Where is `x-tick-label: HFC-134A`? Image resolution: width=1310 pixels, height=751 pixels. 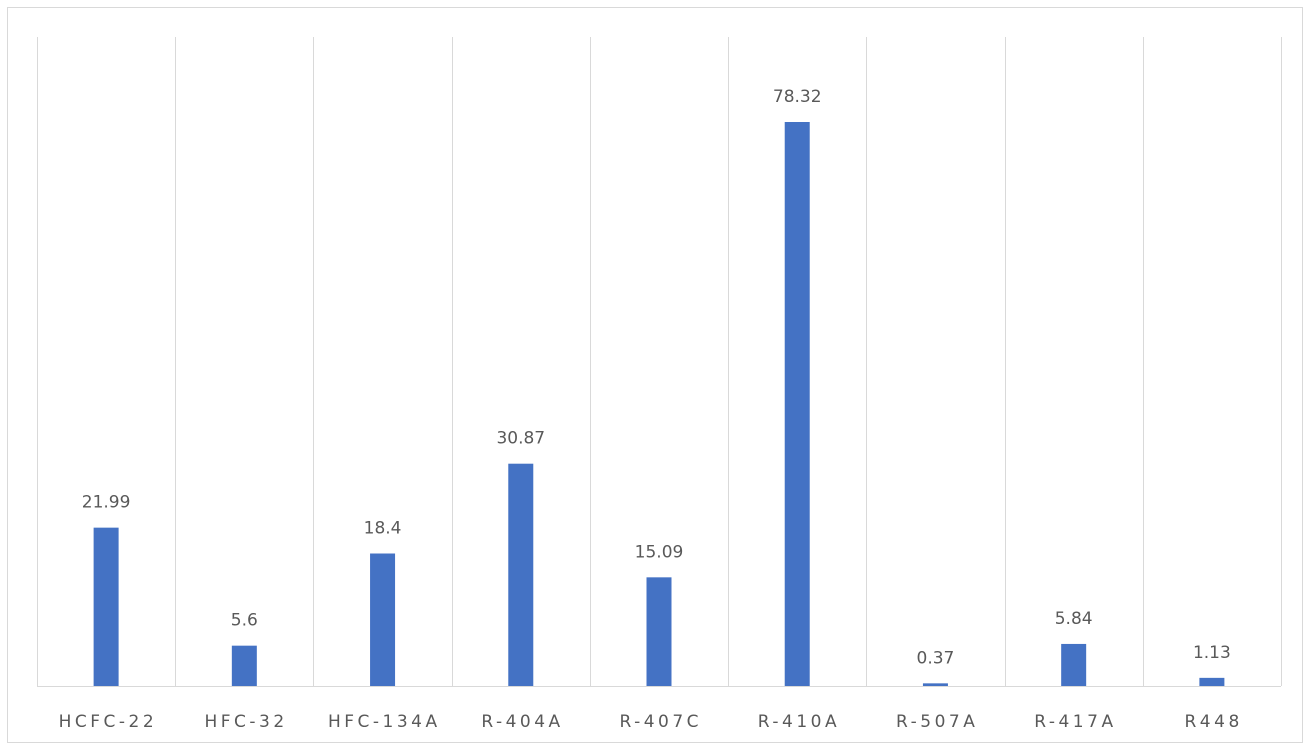 x-tick-label: HFC-134A is located at coordinates (384, 722).